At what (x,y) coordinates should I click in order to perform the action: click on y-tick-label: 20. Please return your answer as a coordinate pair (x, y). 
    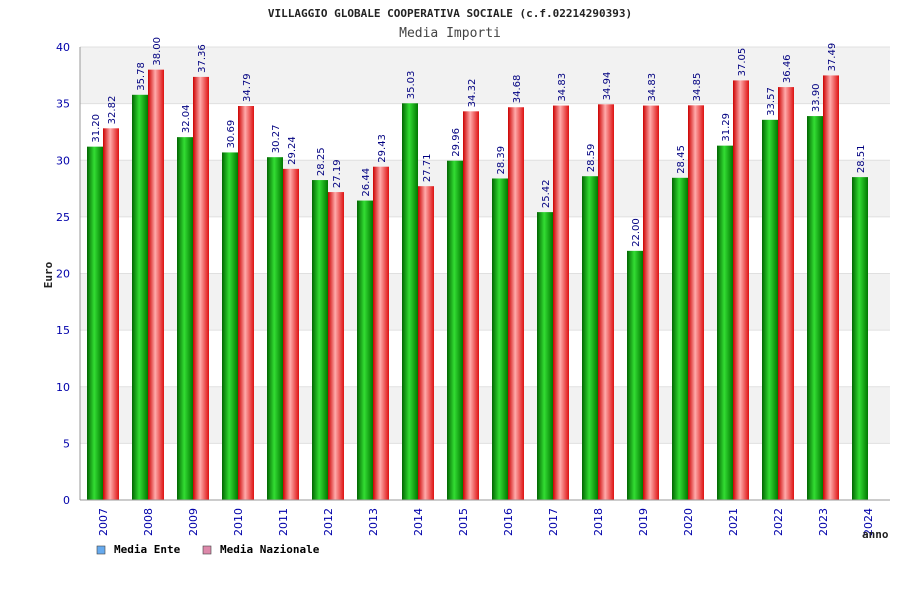
    Looking at the image, I should click on (63, 274).